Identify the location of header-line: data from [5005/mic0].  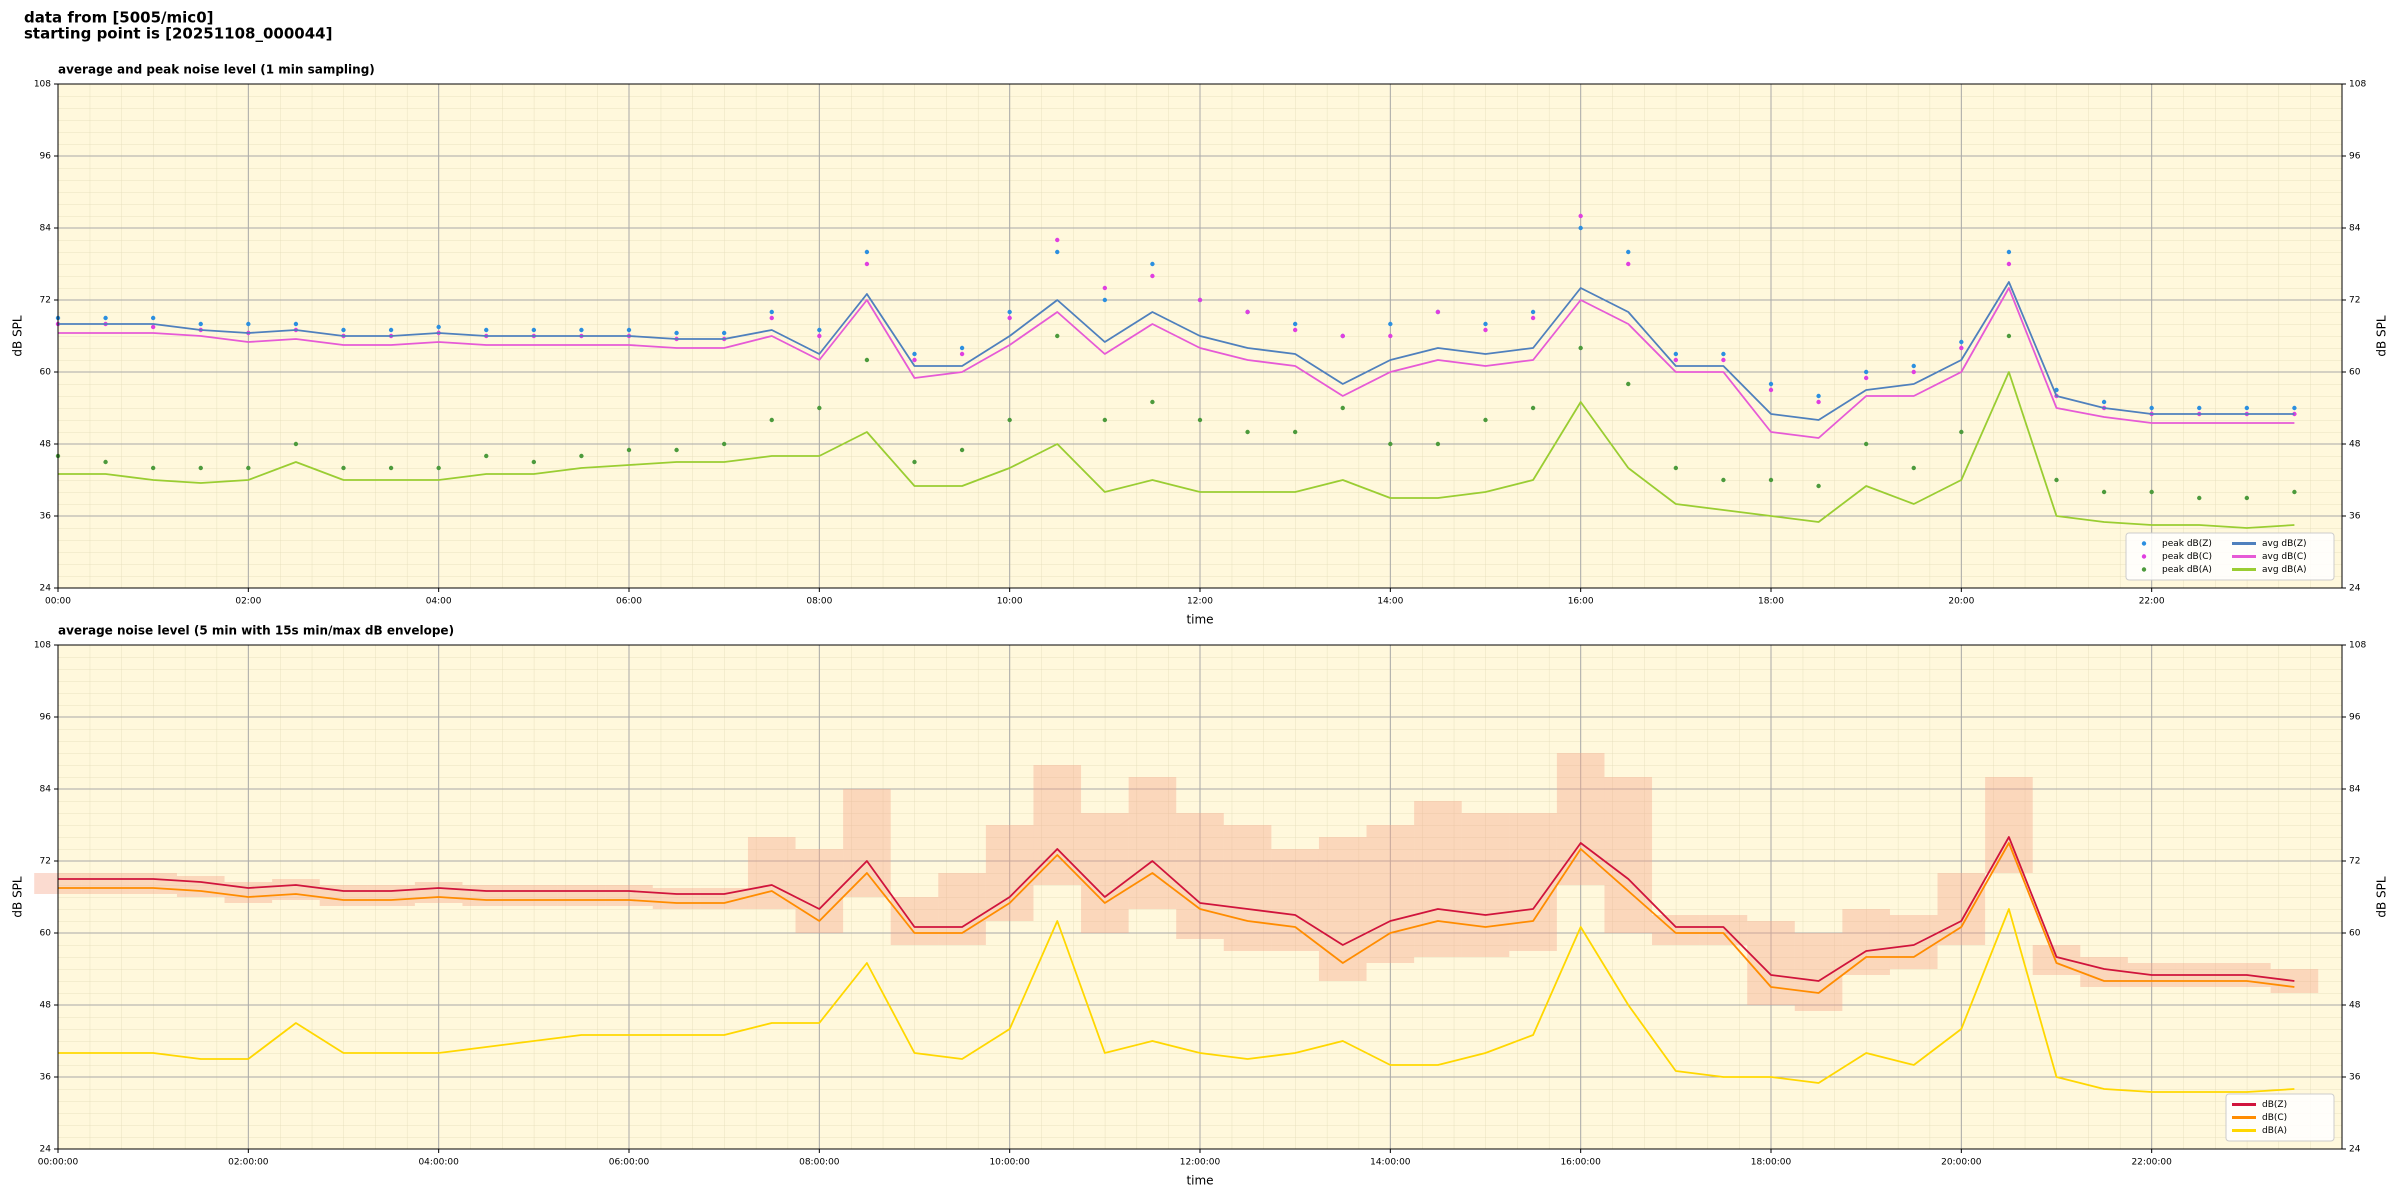
(119, 18).